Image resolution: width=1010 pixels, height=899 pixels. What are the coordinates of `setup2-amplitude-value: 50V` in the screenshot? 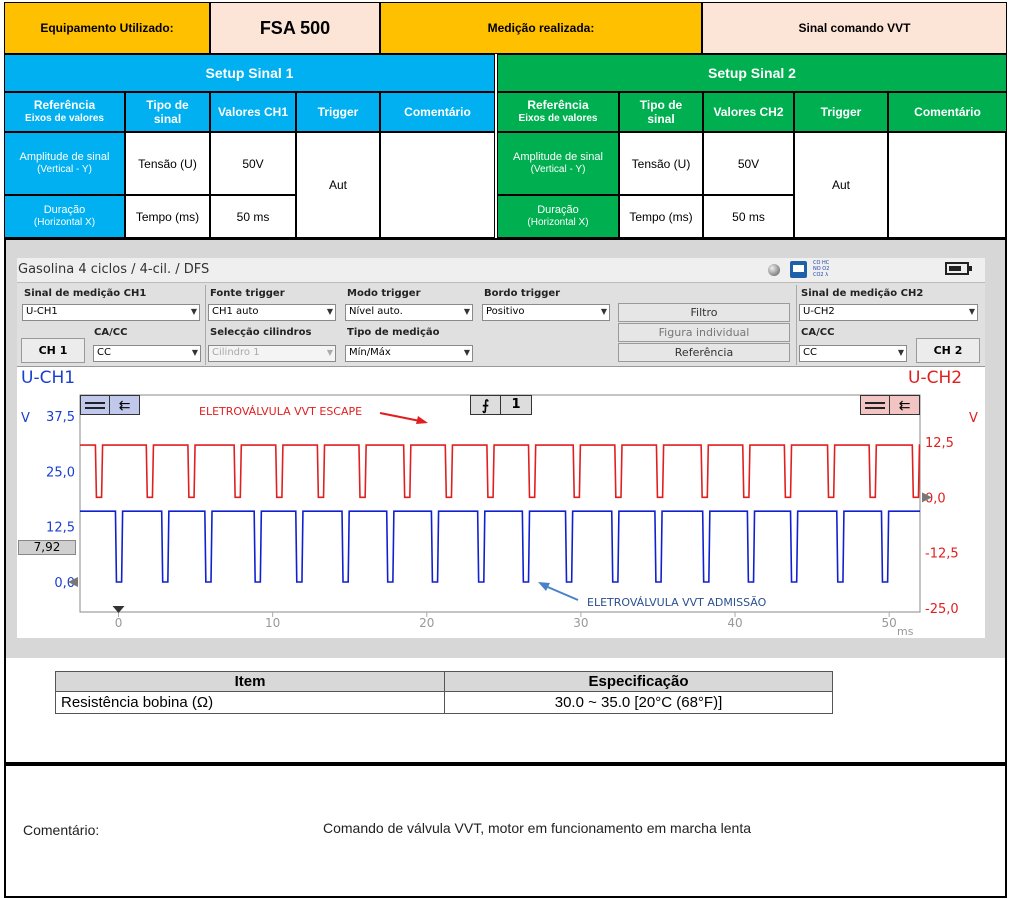 It's located at (748, 163).